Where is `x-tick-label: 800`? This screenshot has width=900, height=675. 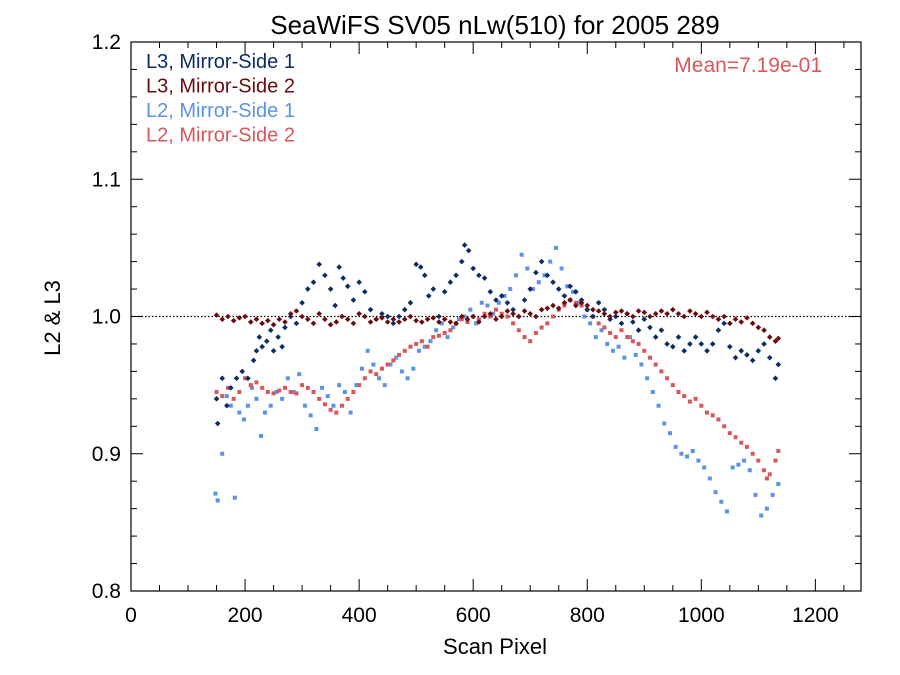
x-tick-label: 800 is located at coordinates (587, 615).